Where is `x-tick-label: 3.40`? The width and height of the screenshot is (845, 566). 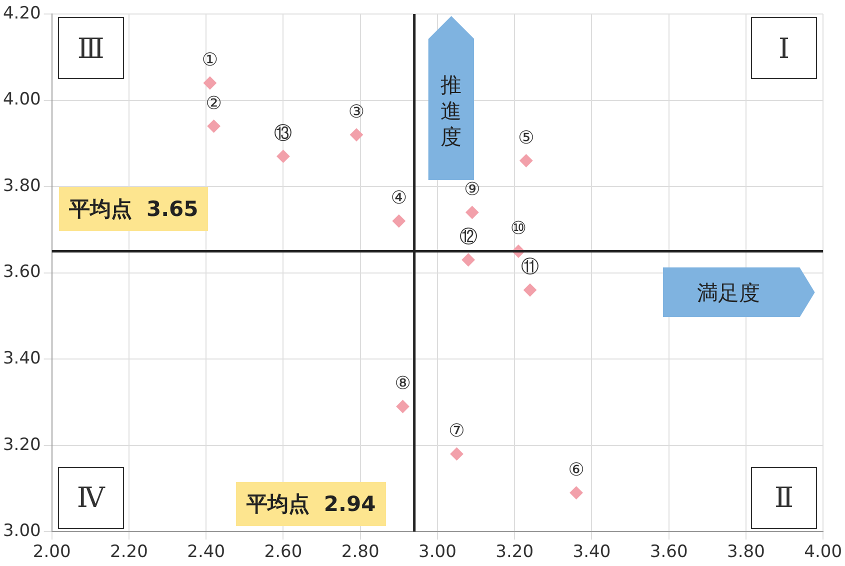
x-tick-label: 3.40 is located at coordinates (591, 552).